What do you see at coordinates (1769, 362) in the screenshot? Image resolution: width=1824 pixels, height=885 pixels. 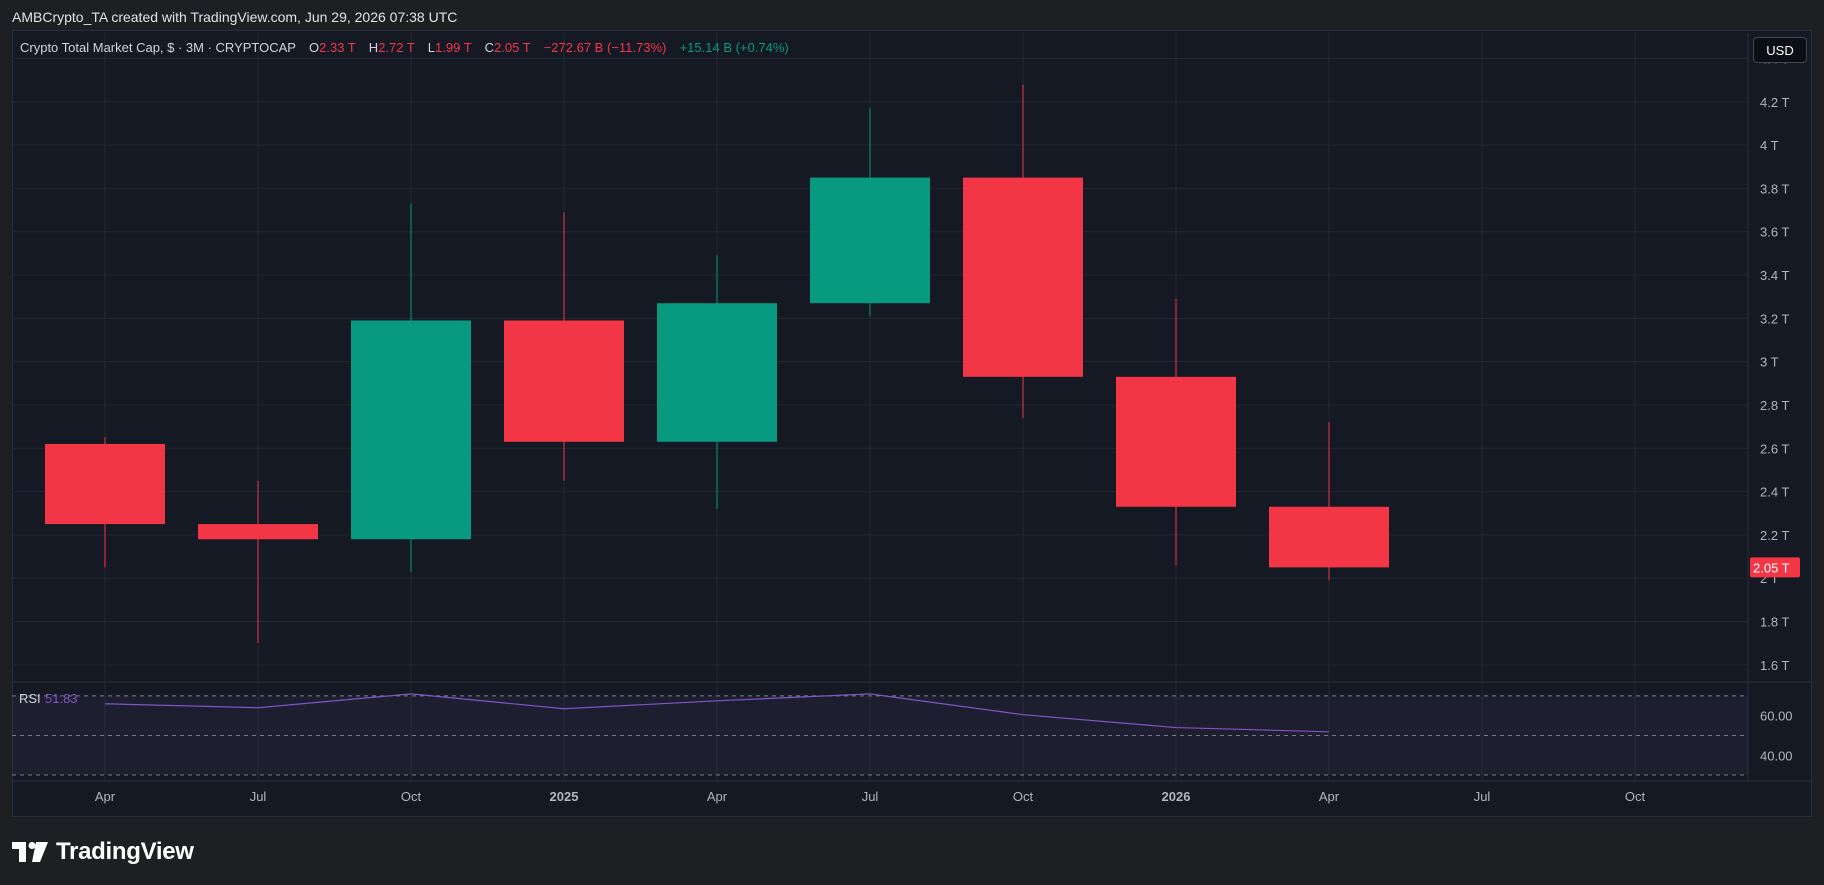 I see `price-tick-label: 3 T` at bounding box center [1769, 362].